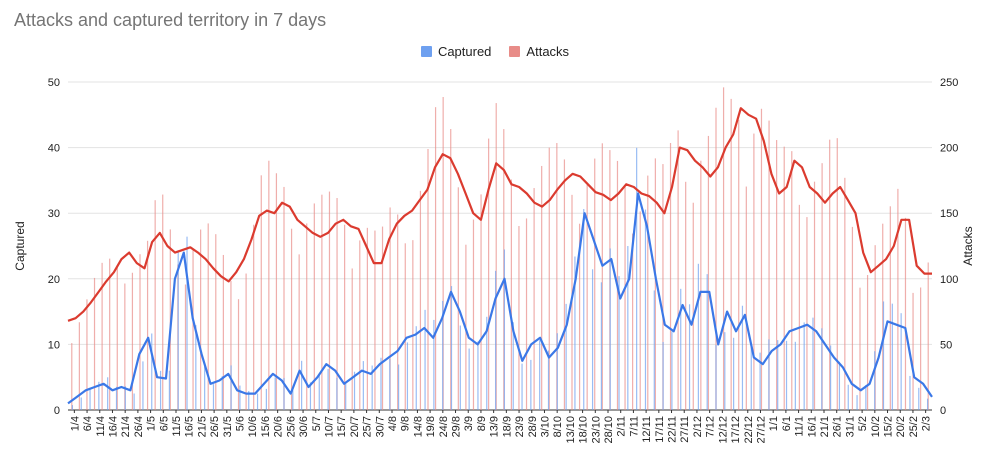  Describe the element at coordinates (774, 423) in the screenshot. I see `x-tick-label: 1/1` at that location.